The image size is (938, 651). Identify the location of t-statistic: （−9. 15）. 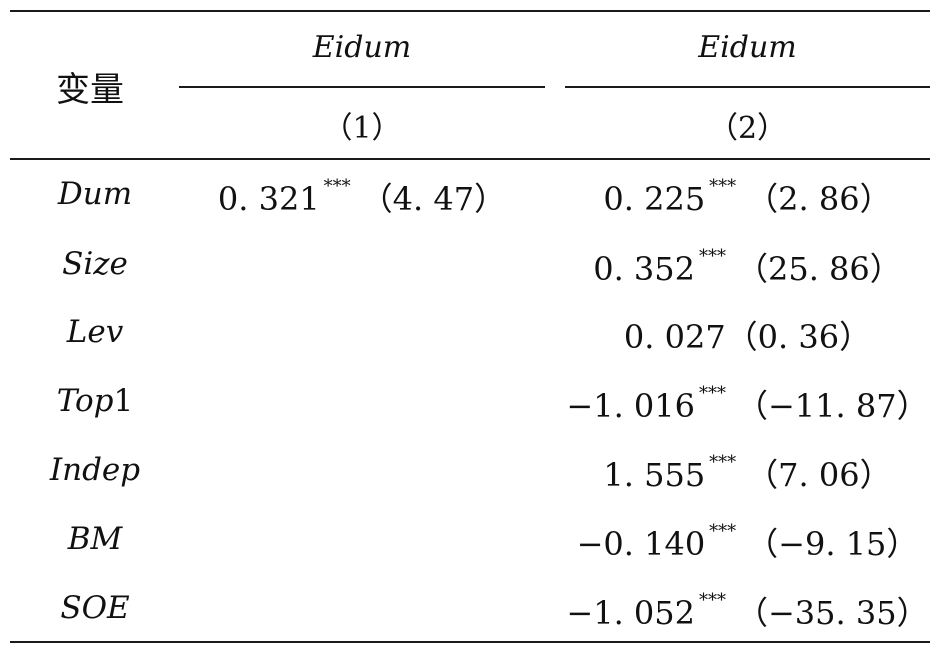
(832, 544).